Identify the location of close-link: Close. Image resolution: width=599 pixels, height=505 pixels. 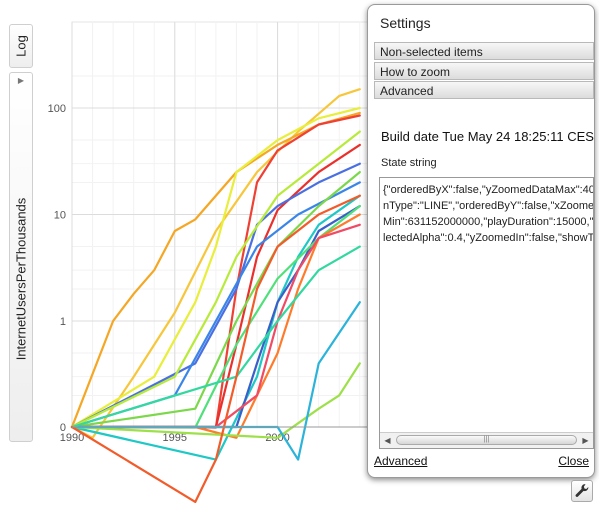
(573, 461).